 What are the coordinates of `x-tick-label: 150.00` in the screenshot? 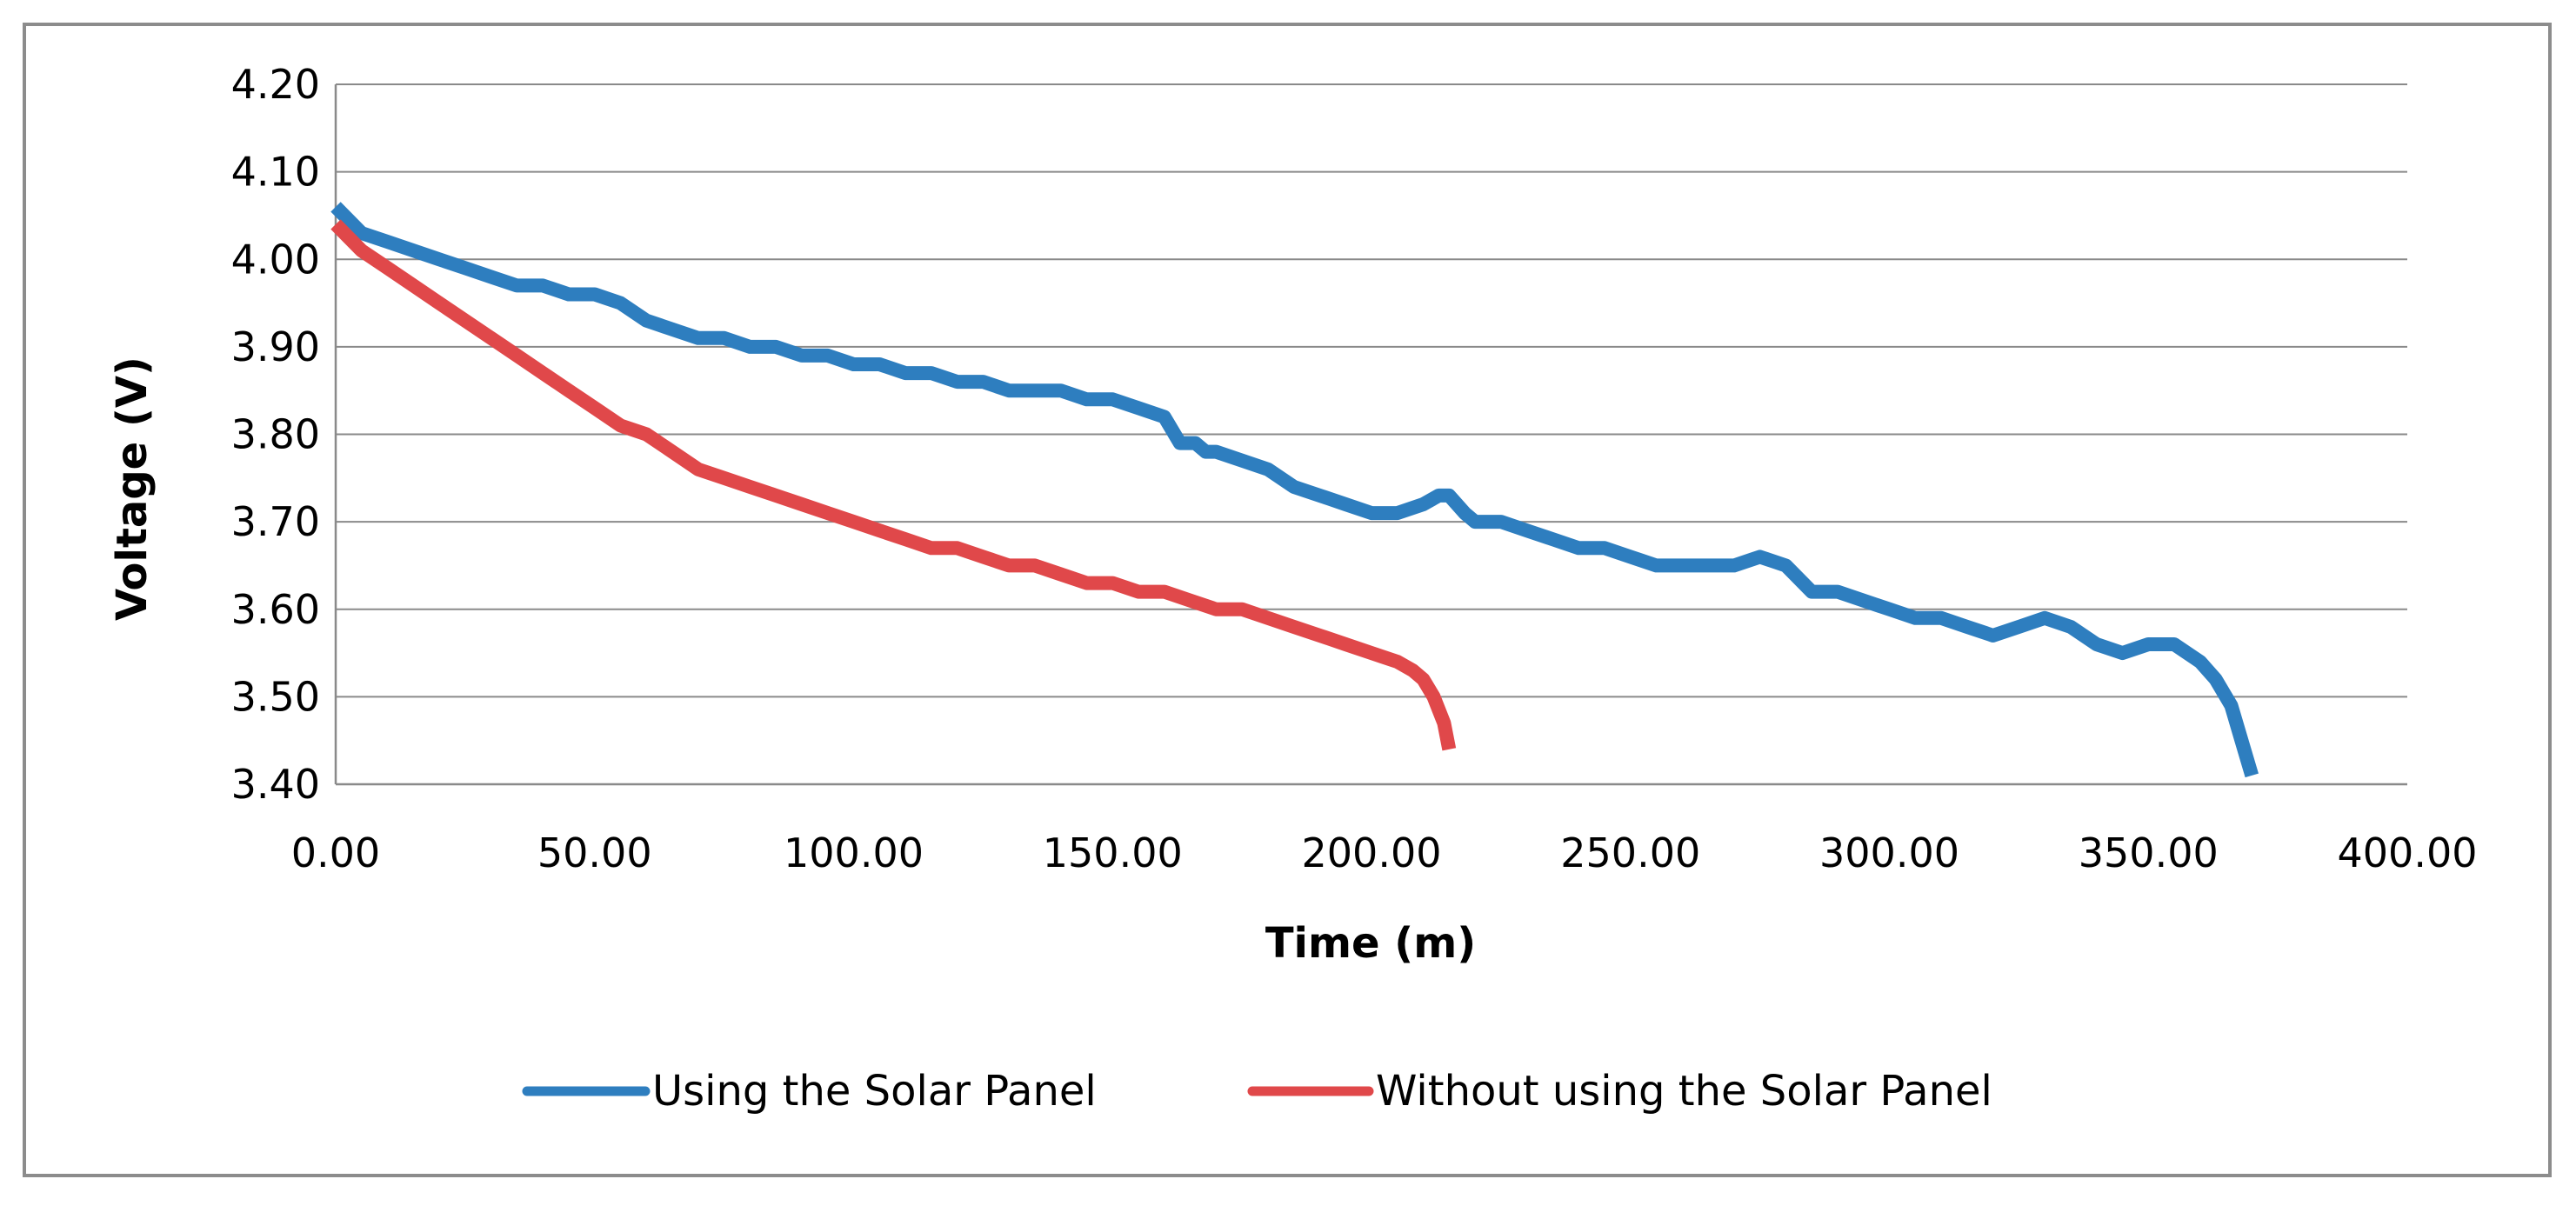 It's located at (1113, 852).